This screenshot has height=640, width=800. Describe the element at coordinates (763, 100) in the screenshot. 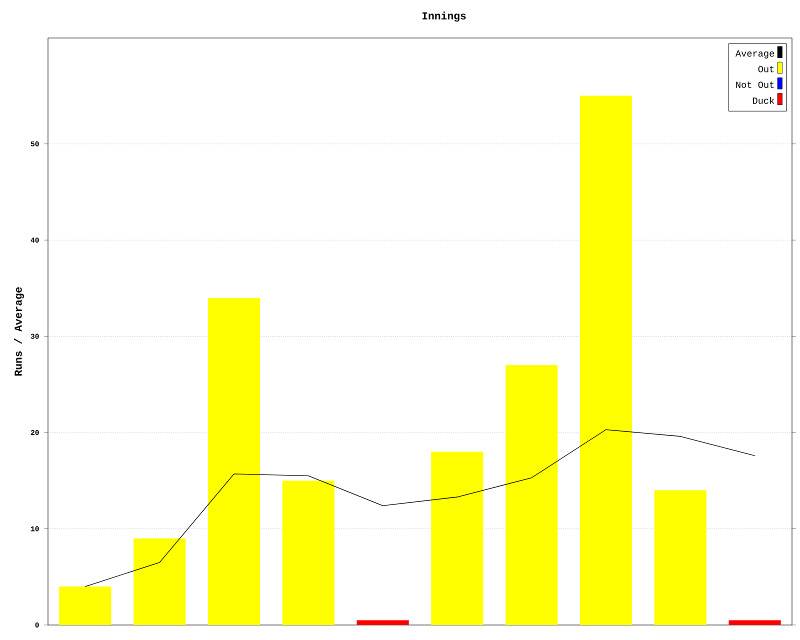

I see `legend-label: Duck` at that location.